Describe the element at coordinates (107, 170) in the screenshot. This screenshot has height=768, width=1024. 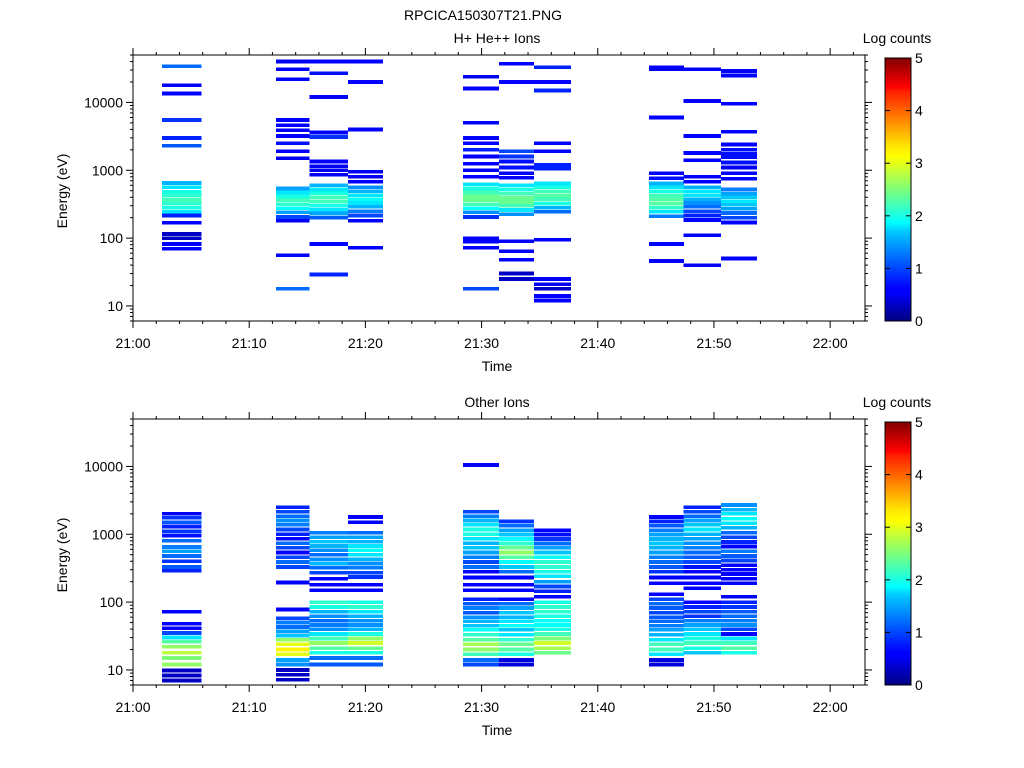
I see `y-tick-label: 1000` at that location.